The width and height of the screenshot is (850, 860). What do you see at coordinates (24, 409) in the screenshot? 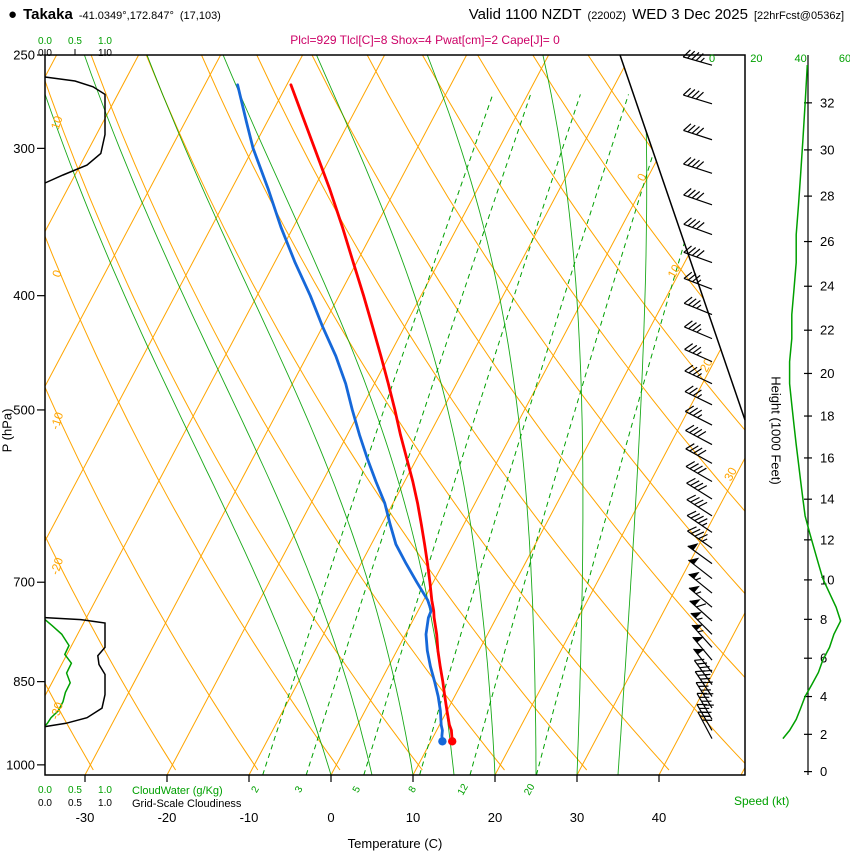
I see `pressure-tick-label: 500` at bounding box center [24, 409].